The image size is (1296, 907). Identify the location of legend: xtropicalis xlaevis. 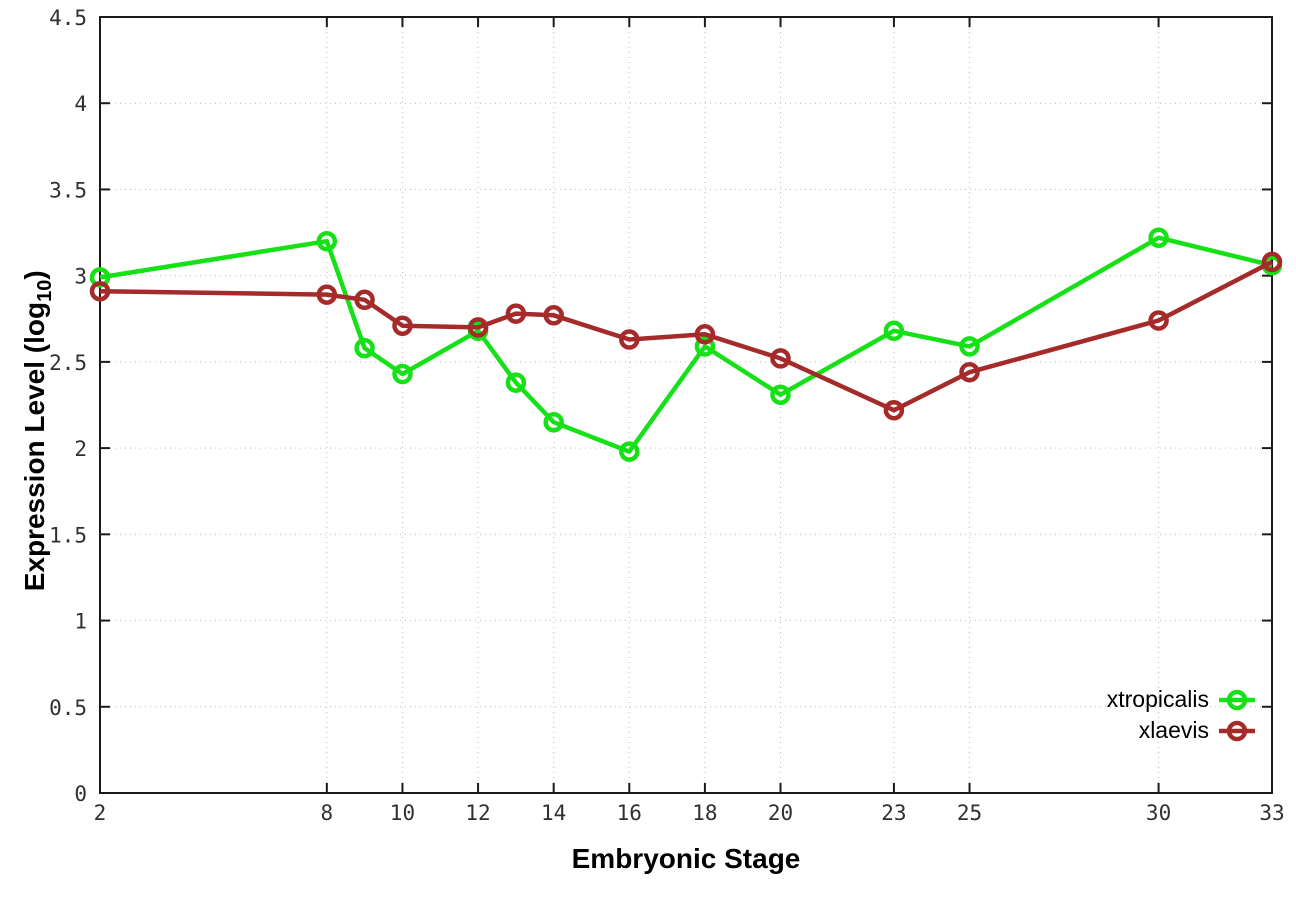
(1181, 715).